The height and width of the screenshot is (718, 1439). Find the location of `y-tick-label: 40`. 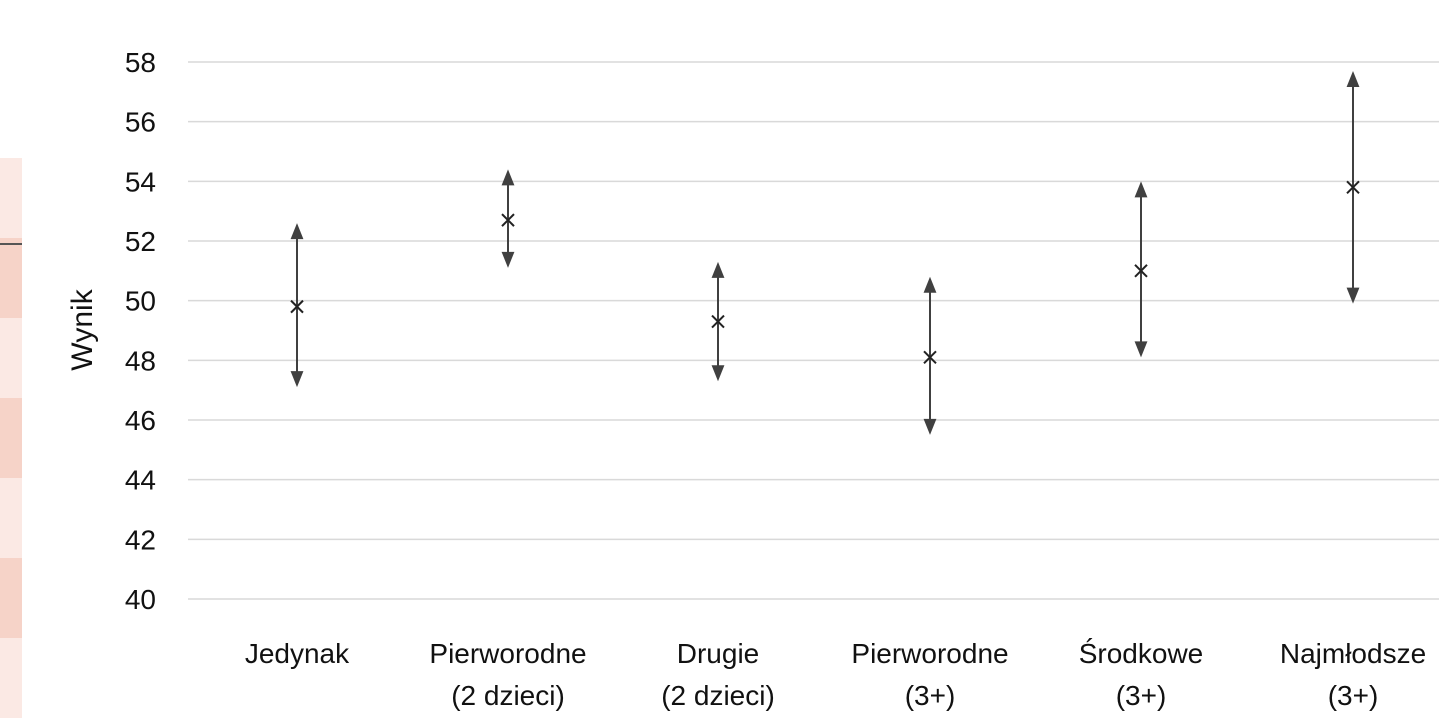

y-tick-label: 40 is located at coordinates (140, 599).